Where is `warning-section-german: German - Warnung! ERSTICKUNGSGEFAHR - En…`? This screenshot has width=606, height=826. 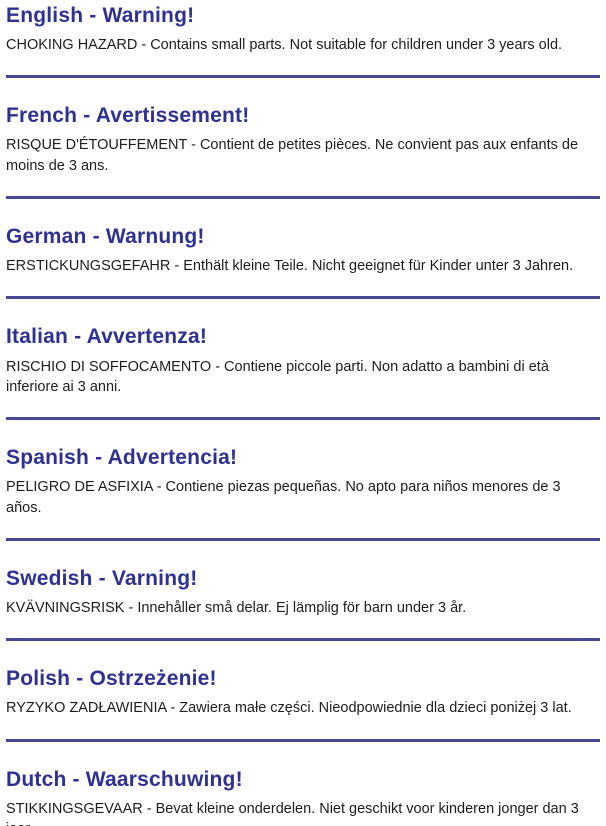
warning-section-german: German - Warnung! ERSTICKUNGSGEFAHR - En… is located at coordinates (303, 249).